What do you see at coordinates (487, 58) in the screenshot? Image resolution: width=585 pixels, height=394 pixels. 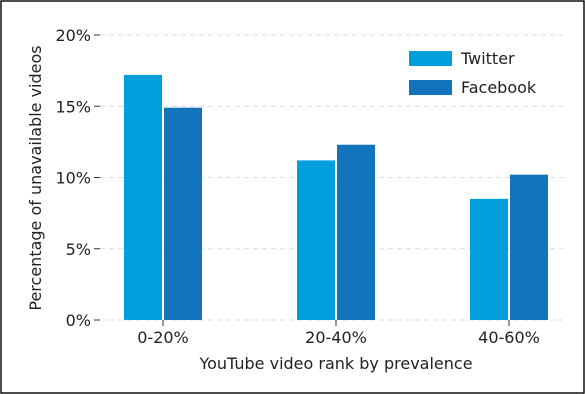 I see `legend-label-twitter: Twitter` at bounding box center [487, 58].